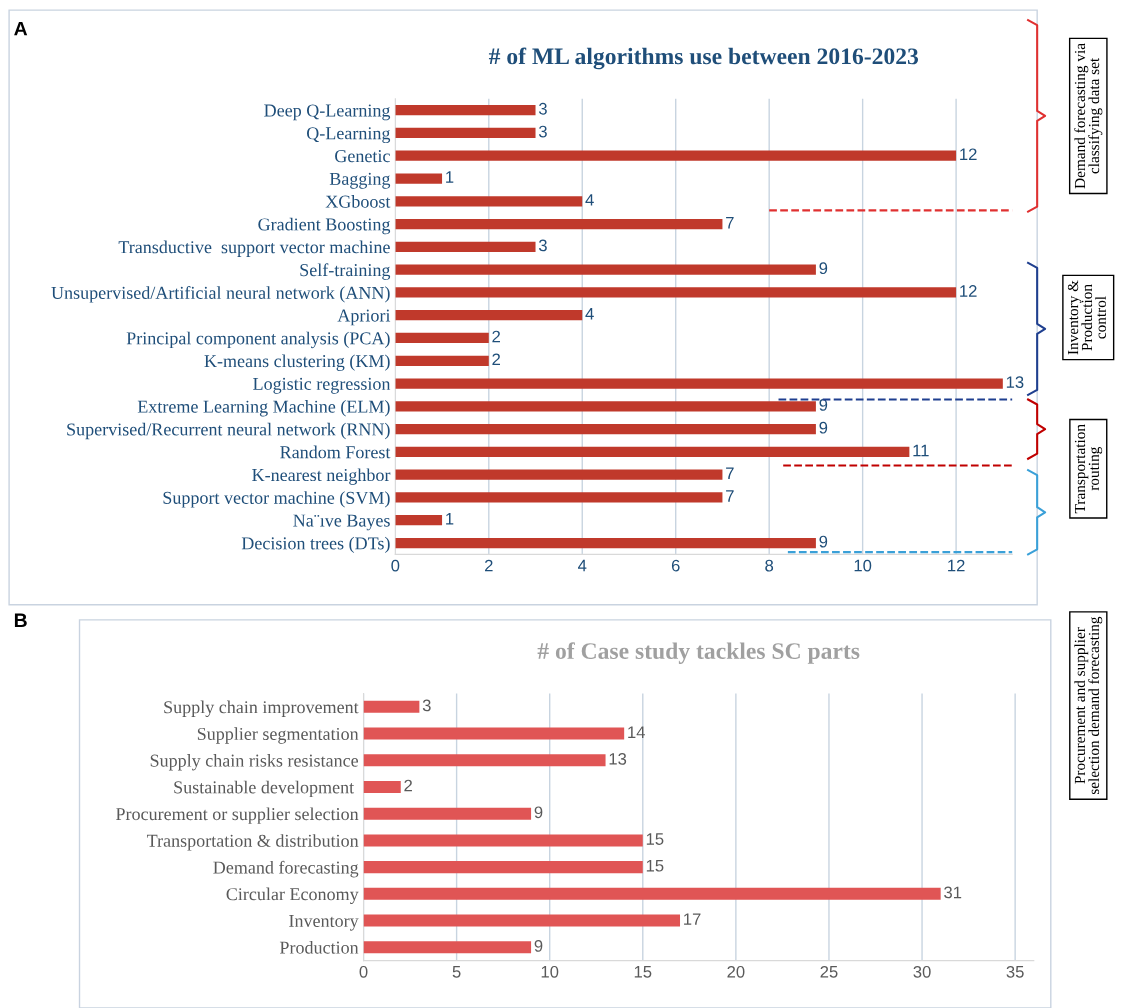 The height and width of the screenshot is (1008, 1136). Describe the element at coordinates (341, 522) in the screenshot. I see `y-tick-label: Na¨ıve Bayes` at that location.